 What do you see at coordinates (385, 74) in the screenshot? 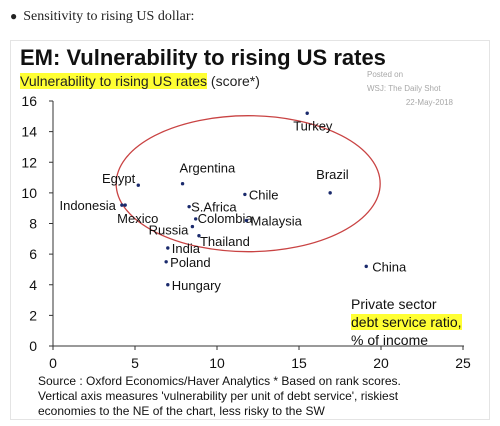
I see `posted-line: Posted on` at bounding box center [385, 74].